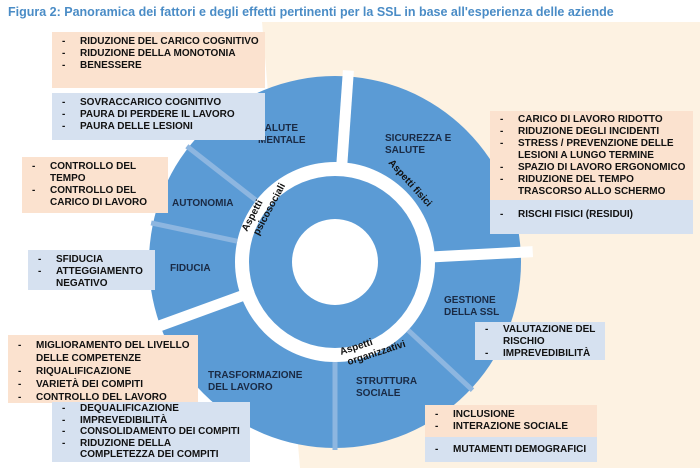 The height and width of the screenshot is (468, 700). What do you see at coordinates (190, 268) in the screenshot?
I see `segment-fiducia: FIDUCIA` at bounding box center [190, 268].